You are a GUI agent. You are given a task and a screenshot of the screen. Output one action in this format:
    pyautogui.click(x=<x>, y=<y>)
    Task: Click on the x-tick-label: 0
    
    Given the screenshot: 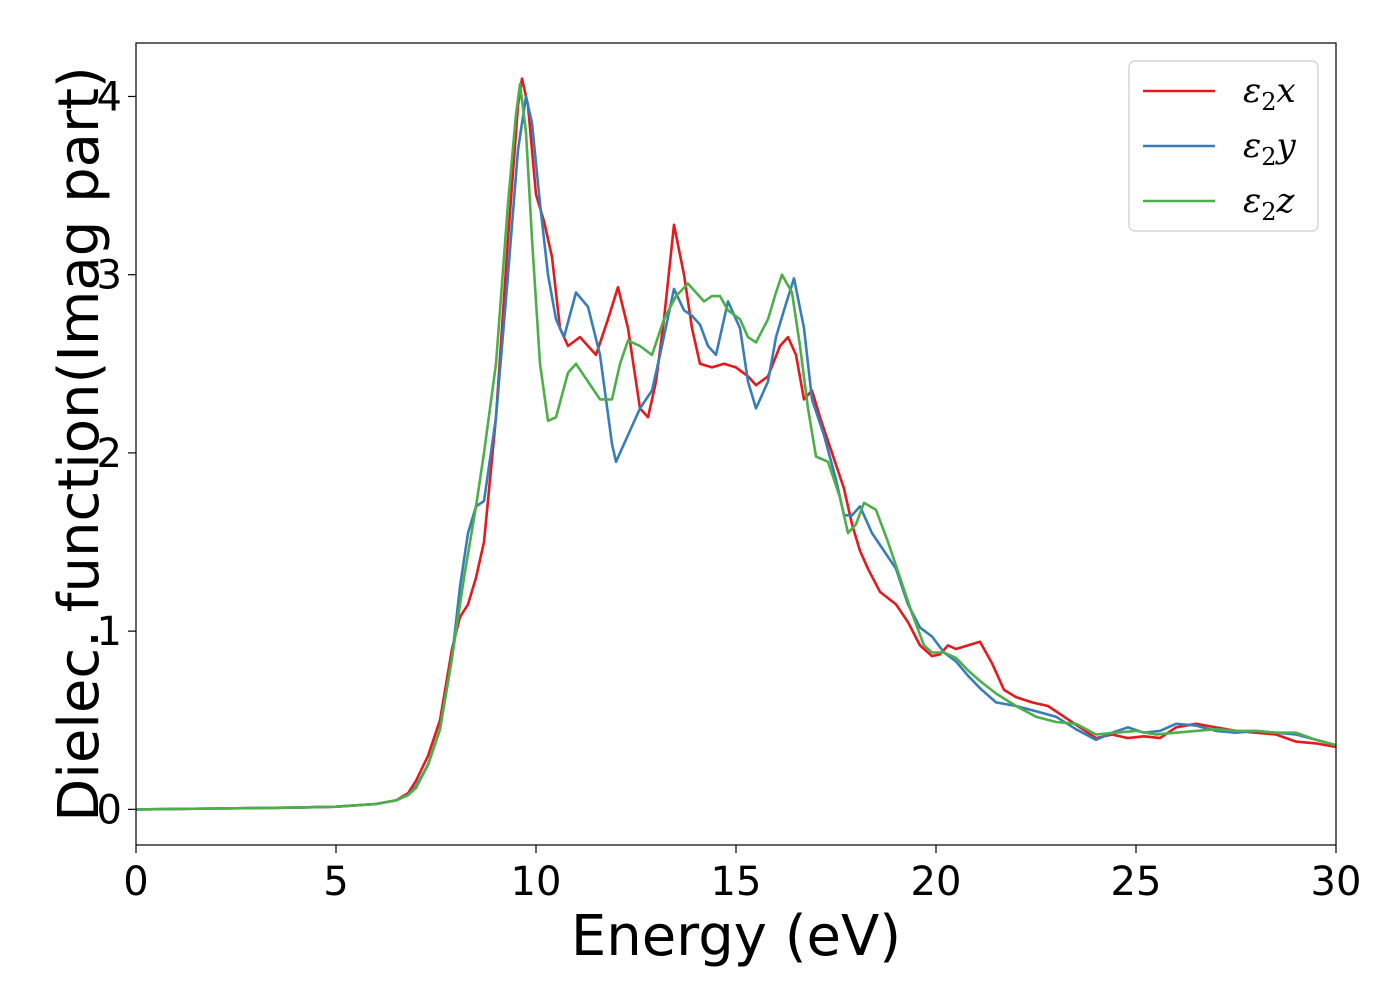 What is the action you would take?
    pyautogui.click(x=135, y=882)
    